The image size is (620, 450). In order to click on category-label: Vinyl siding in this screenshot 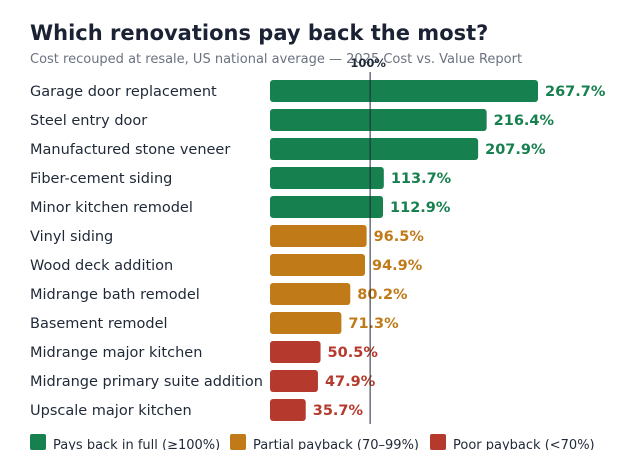, I will do `click(71, 237)`.